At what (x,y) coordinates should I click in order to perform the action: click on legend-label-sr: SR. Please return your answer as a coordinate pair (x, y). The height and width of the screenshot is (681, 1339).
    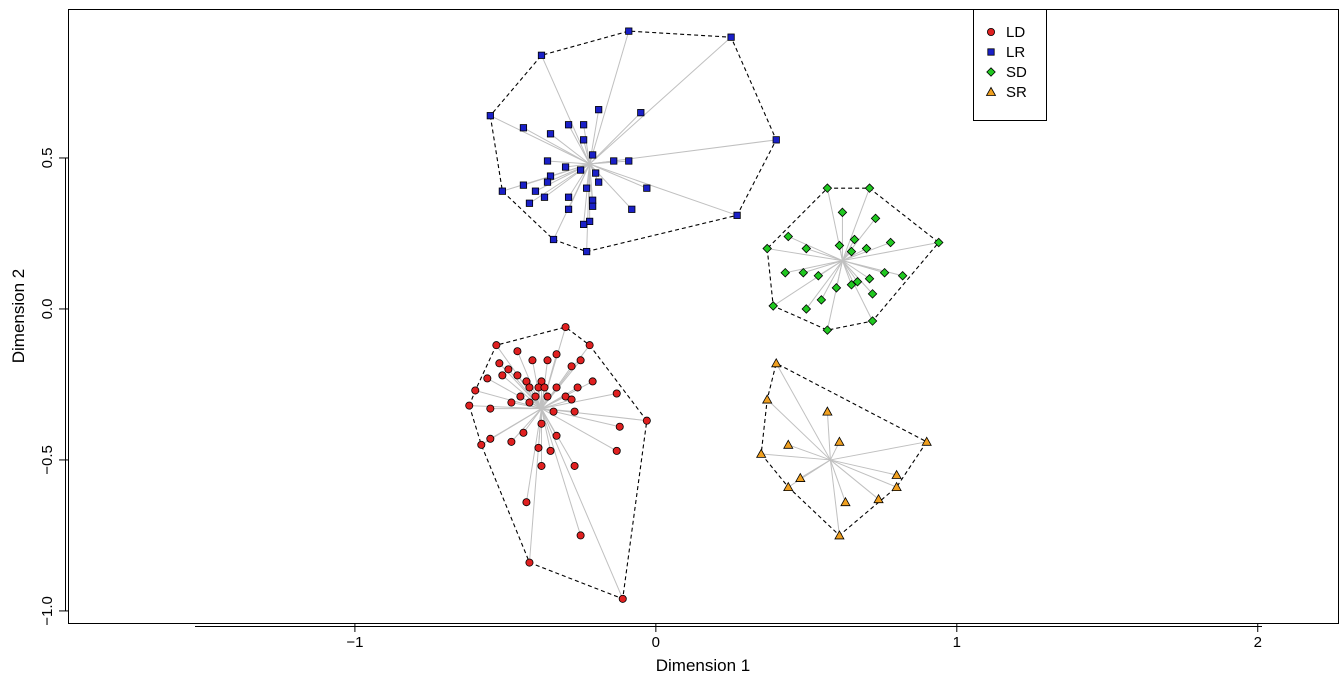
    Looking at the image, I should click on (1016, 92).